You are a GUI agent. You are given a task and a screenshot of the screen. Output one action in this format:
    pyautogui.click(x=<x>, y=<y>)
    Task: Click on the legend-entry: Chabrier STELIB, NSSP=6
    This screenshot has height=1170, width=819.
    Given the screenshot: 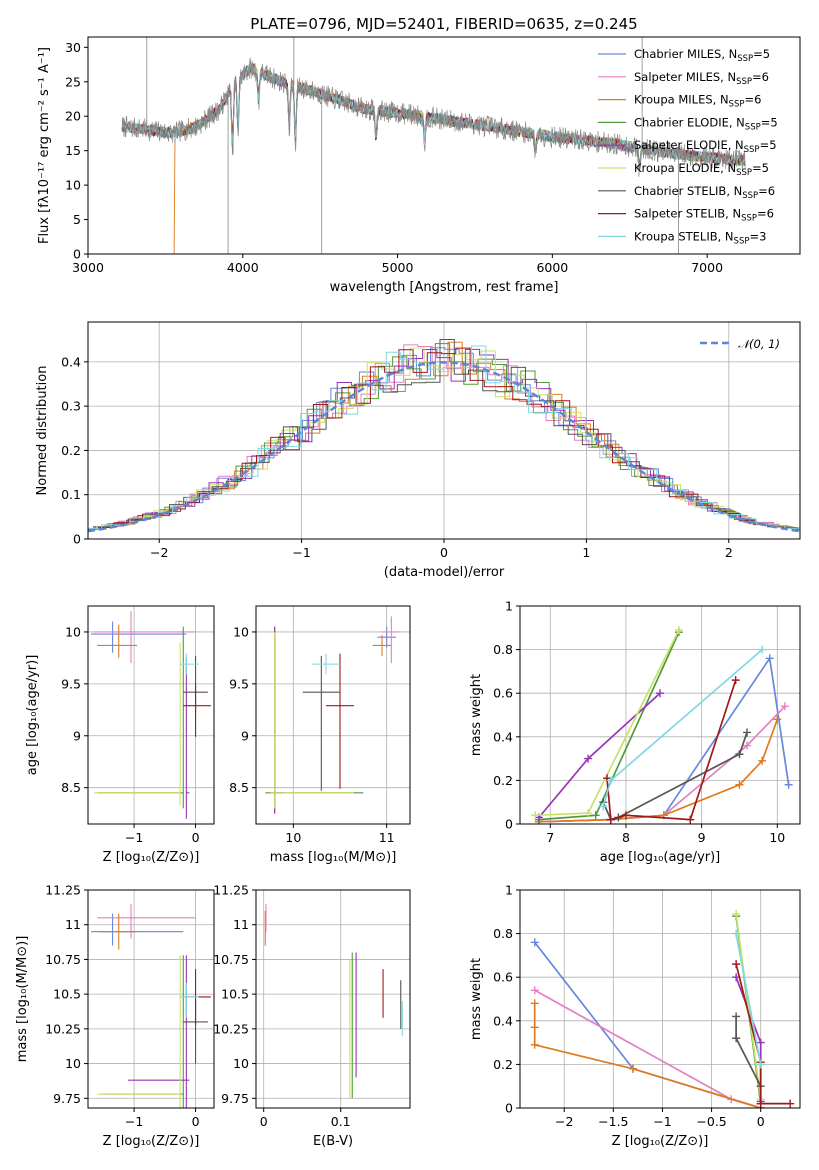 What is the action you would take?
    pyautogui.click(x=704, y=192)
    